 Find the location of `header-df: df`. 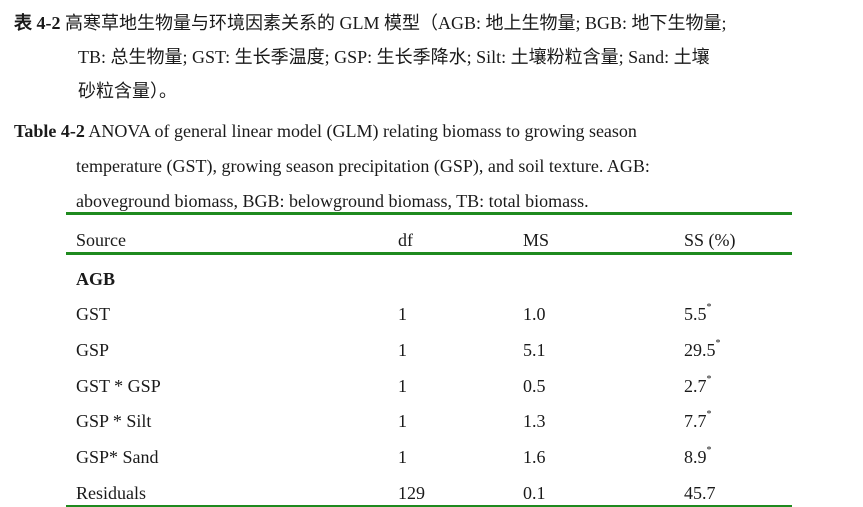

header-df: df is located at coordinates (405, 240).